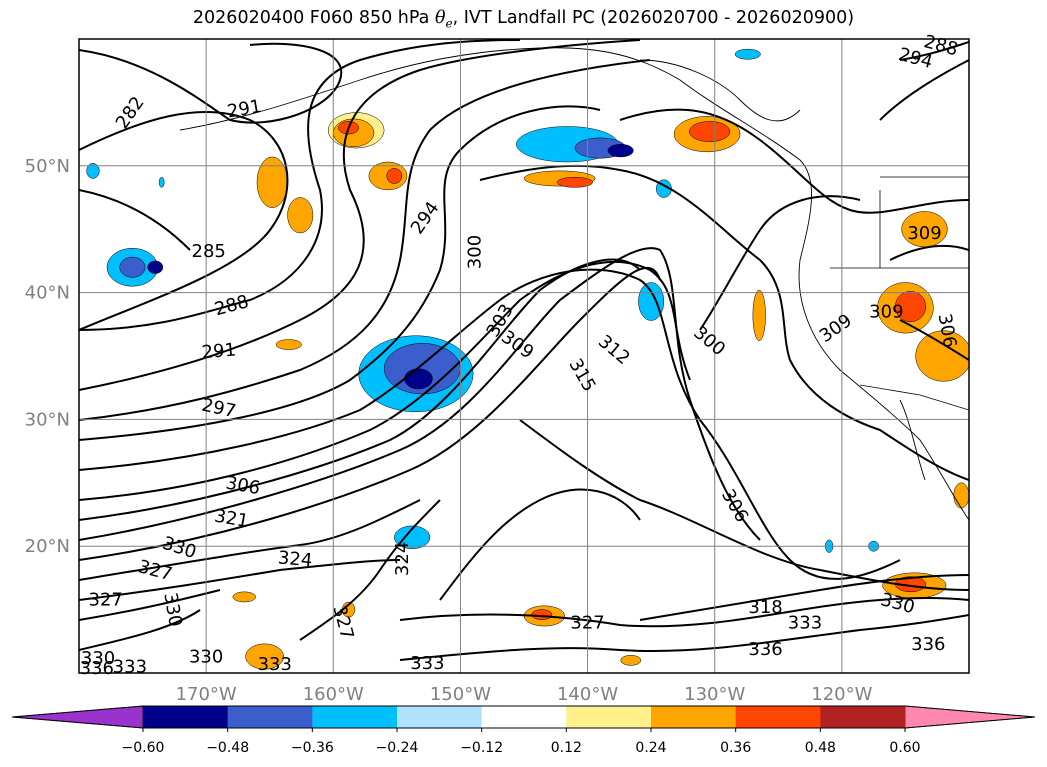 This screenshot has height=767, width=1047. Describe the element at coordinates (735, 748) in the screenshot. I see `colorbar-tick-label: 0.36` at that location.